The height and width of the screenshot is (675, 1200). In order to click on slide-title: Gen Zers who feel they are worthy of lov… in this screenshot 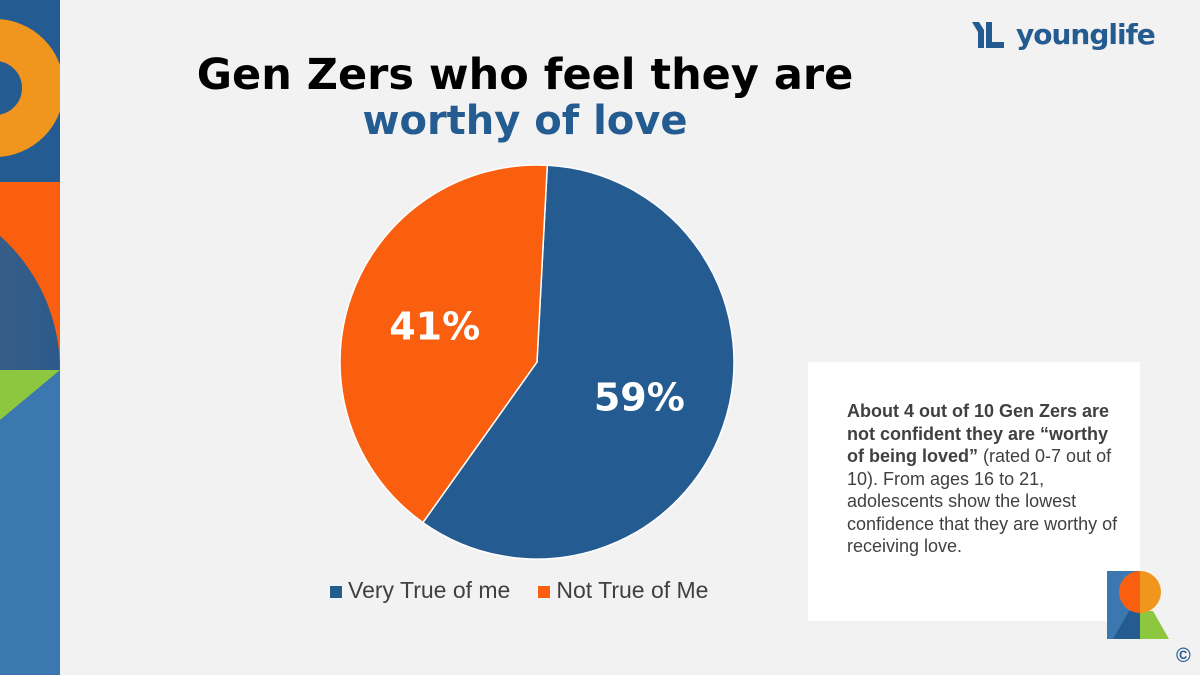, I will do `click(525, 98)`.